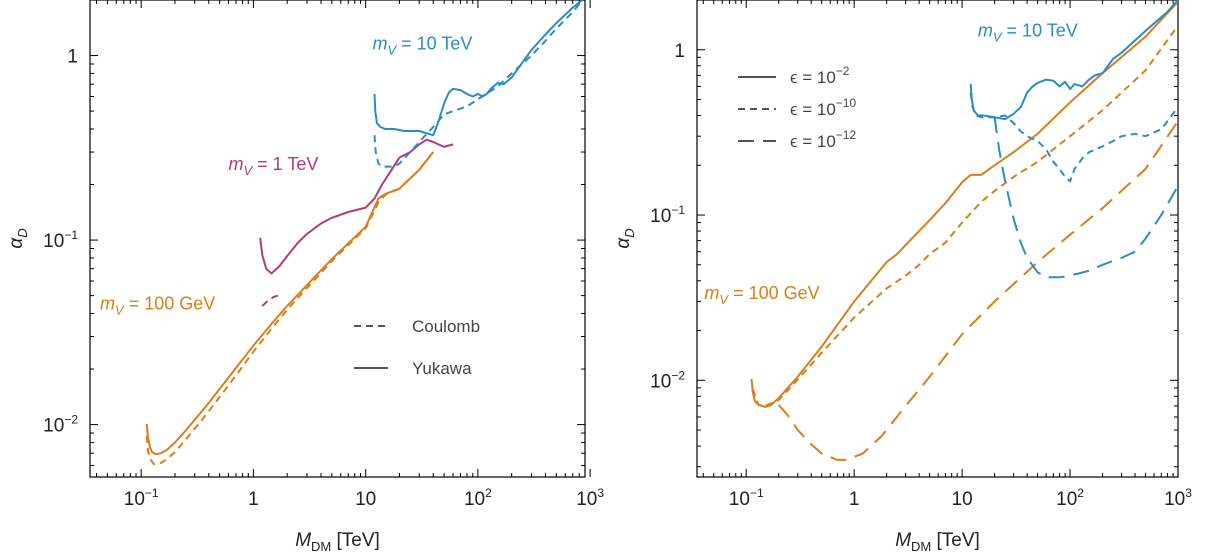  What do you see at coordinates (823, 139) in the screenshot?
I see `legend-label: ϵ = 10−12` at bounding box center [823, 139].